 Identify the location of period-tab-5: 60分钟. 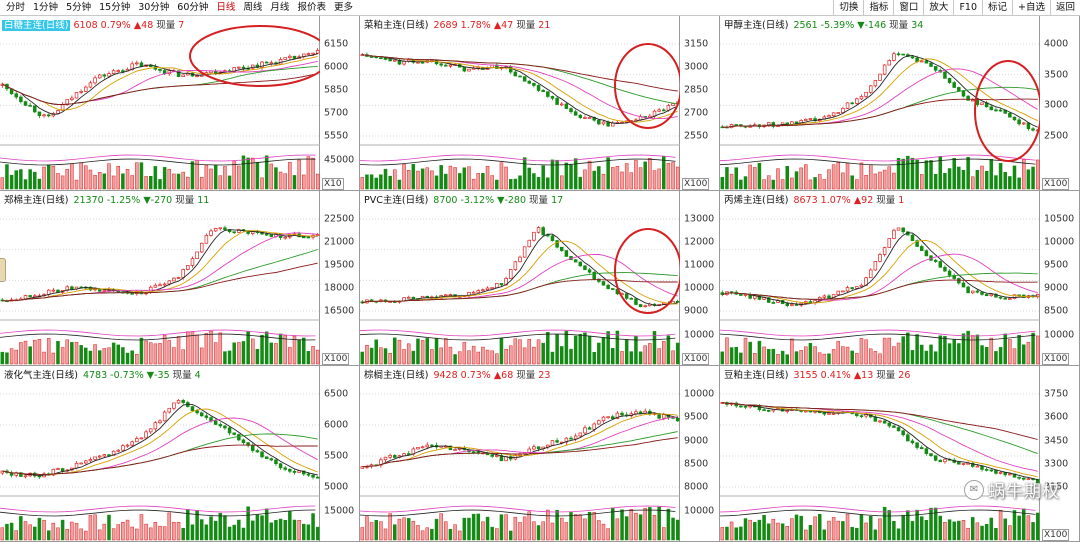
(193, 7).